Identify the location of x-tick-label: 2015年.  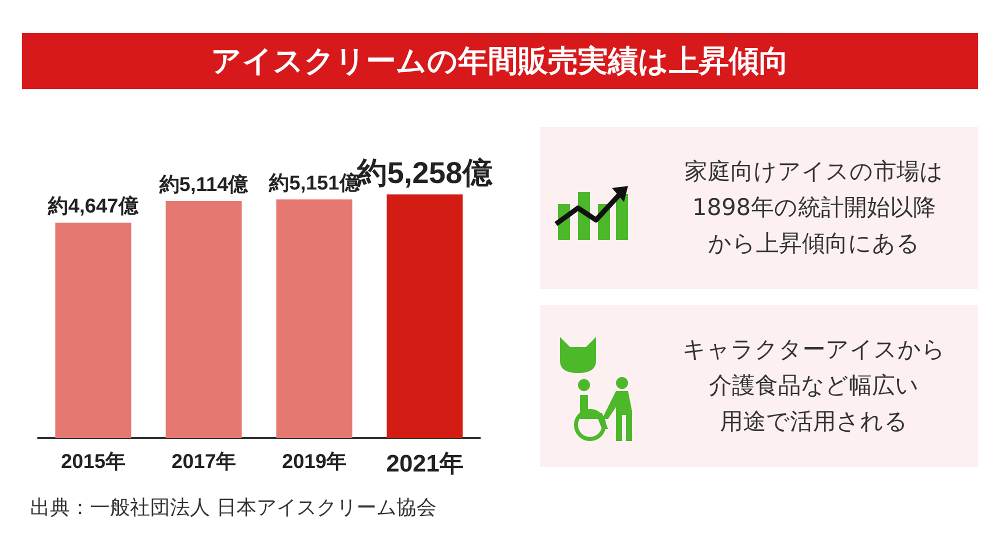
(93, 462).